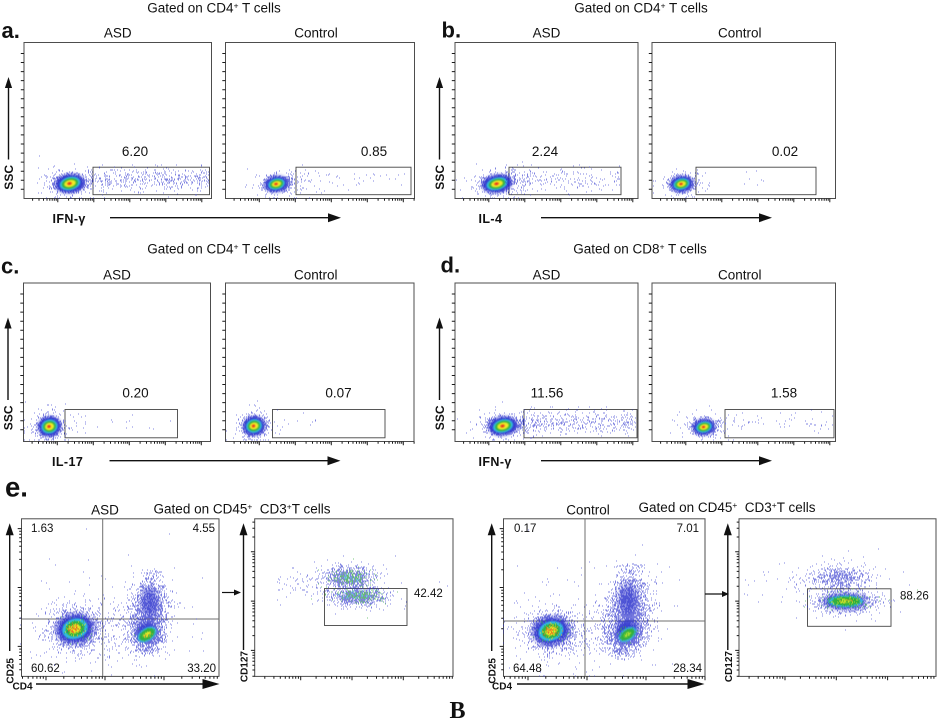 This screenshot has width=942, height=719. Describe the element at coordinates (457, 708) in the screenshot. I see `svg-text: B` at that location.